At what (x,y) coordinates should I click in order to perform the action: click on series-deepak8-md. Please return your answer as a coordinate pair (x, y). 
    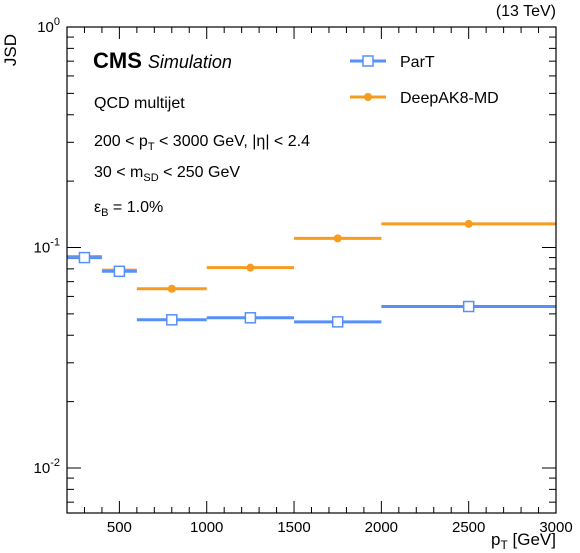
    Looking at the image, I should click on (311, 256).